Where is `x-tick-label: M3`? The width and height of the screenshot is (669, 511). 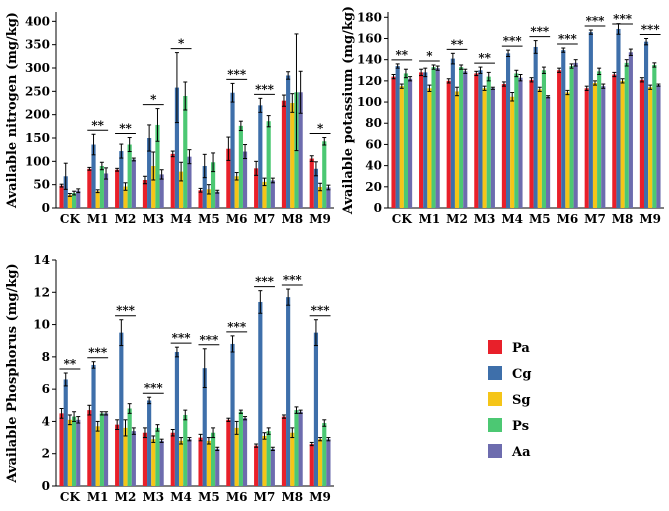
x-tick-label: M3 is located at coordinates (153, 497).